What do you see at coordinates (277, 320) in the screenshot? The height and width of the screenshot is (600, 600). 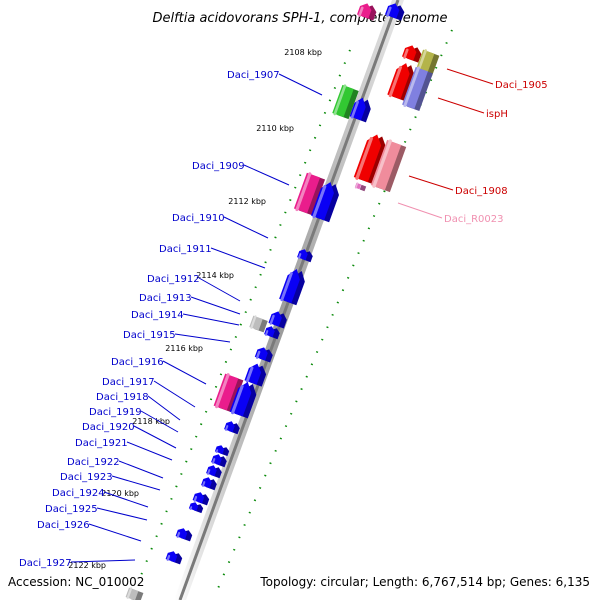 I see `feature-daci-1914` at bounding box center [277, 320].